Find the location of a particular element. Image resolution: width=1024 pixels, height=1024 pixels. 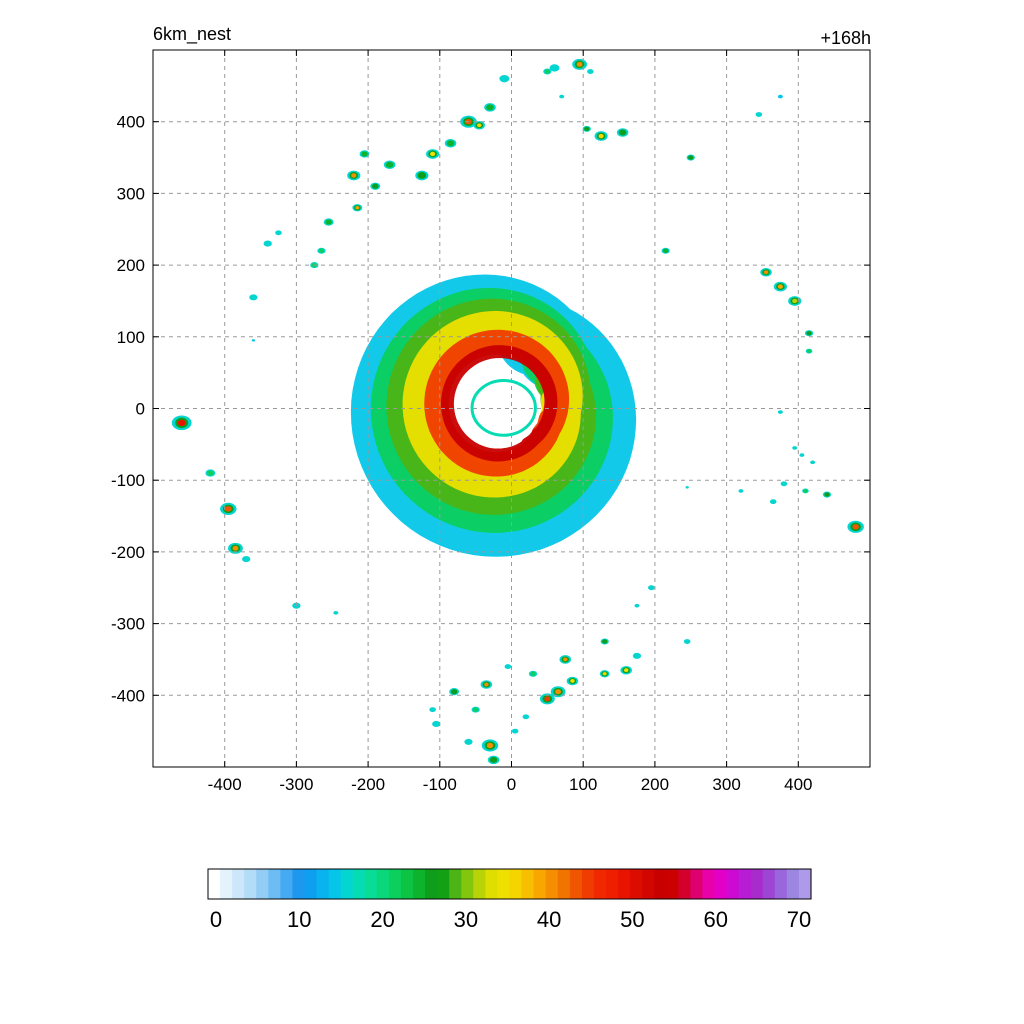

cell-74-outer is located at coordinates (687, 487).